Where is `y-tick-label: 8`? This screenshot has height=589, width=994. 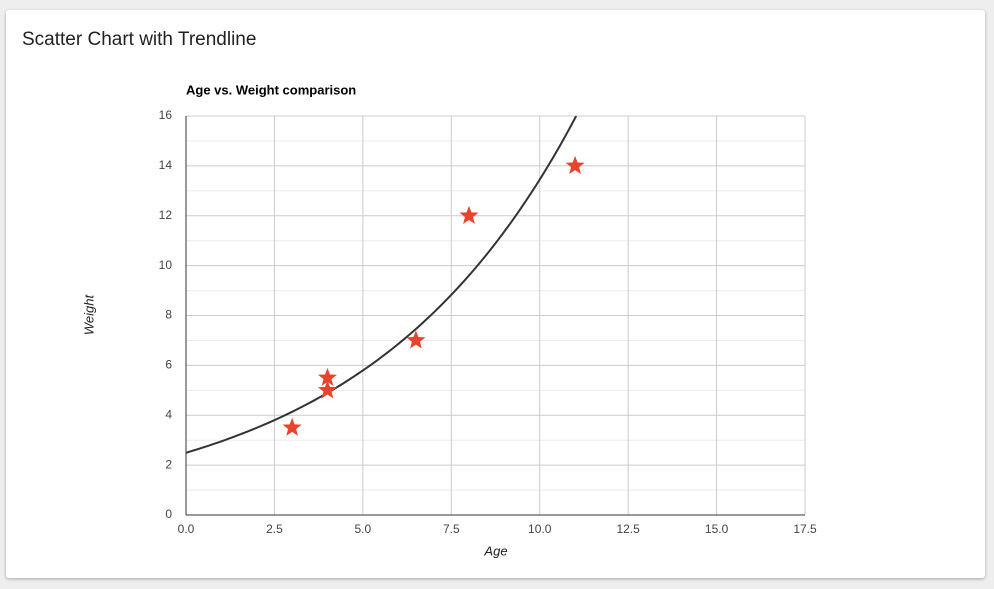 y-tick-label: 8 is located at coordinates (168, 315).